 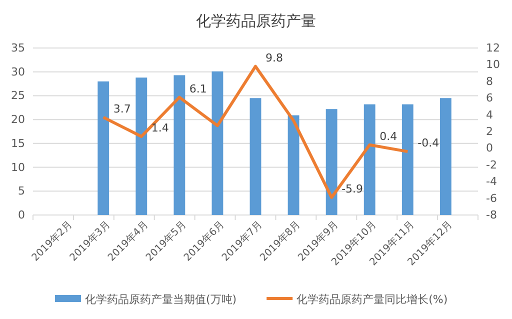 What do you see at coordinates (489, 98) in the screenshot?
I see `y2-tick-label: 6` at bounding box center [489, 98].